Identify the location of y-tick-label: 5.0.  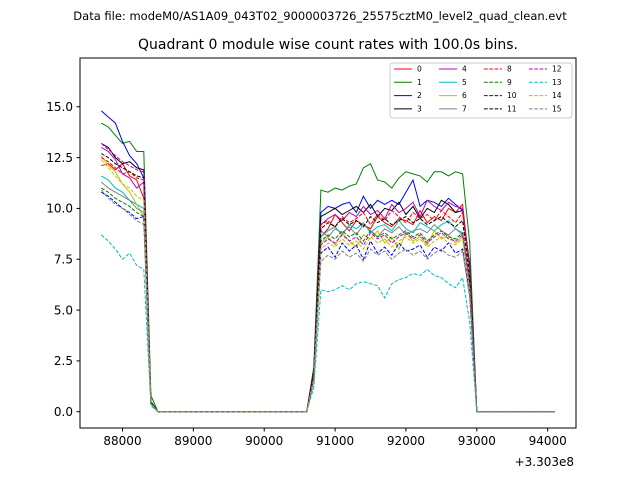
(63, 310).